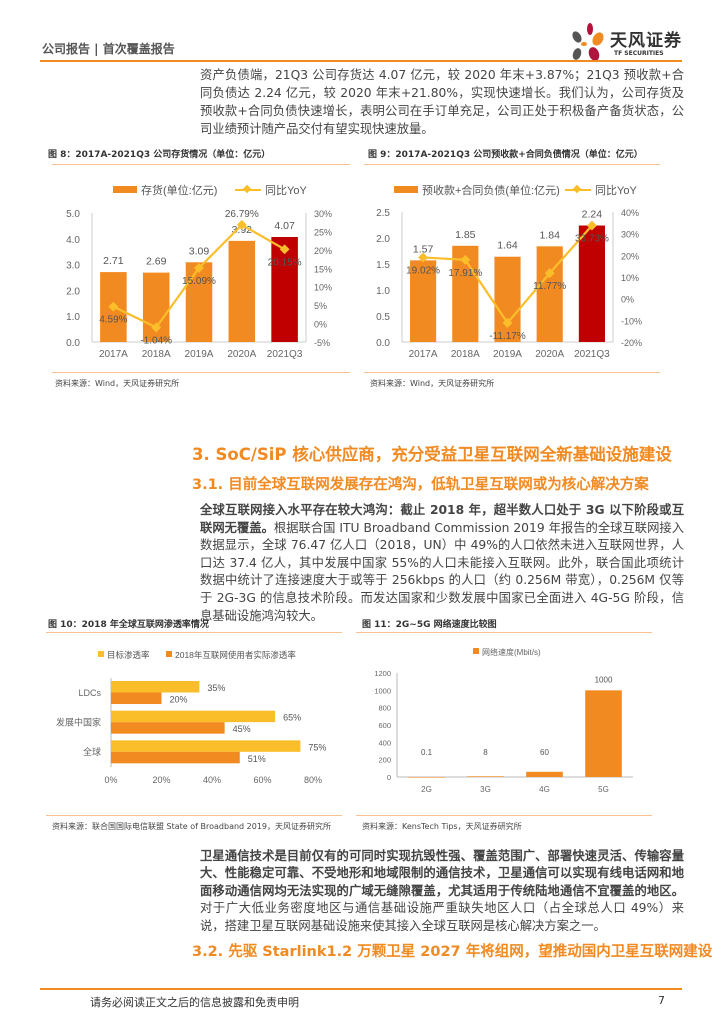 This screenshot has height=1024, width=724. I want to click on fig10-divider, so click(194, 632).